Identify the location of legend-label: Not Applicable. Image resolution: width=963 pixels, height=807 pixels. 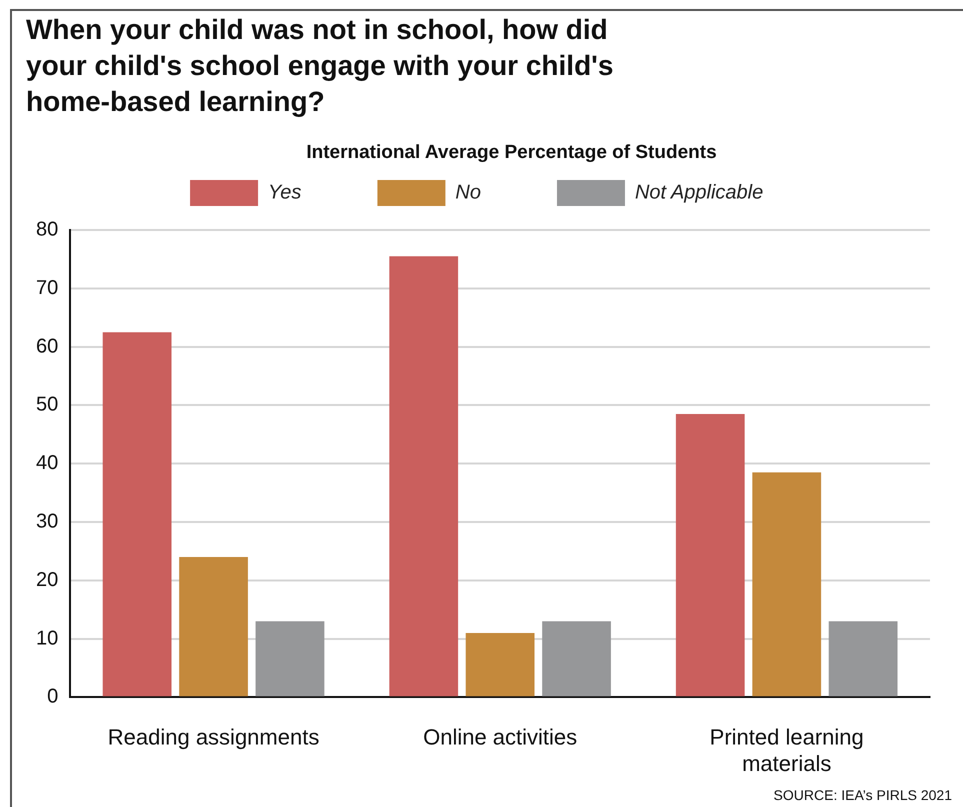
(699, 193).